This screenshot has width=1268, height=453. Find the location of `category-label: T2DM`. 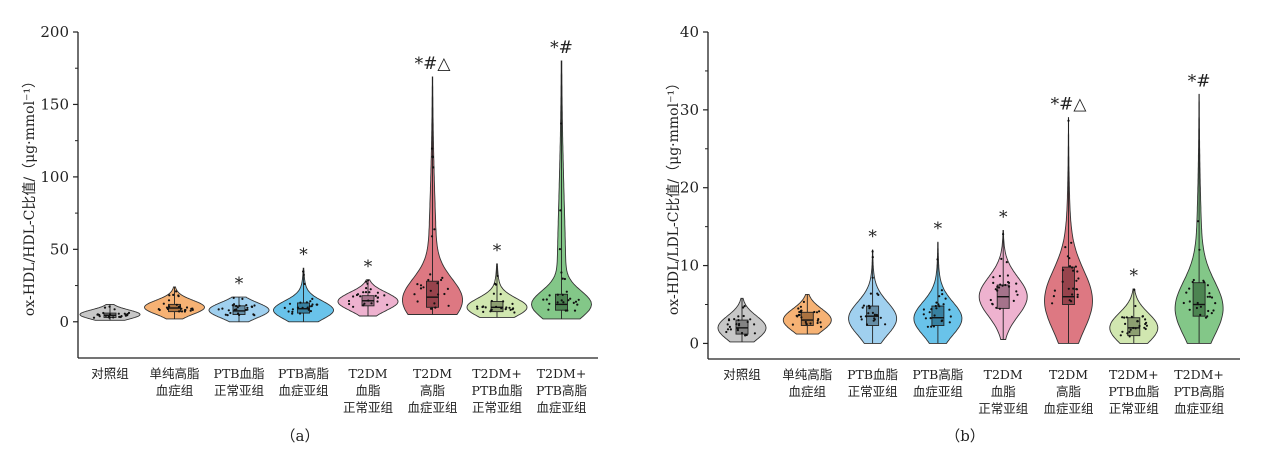

category-label: T2DM is located at coordinates (1003, 374).